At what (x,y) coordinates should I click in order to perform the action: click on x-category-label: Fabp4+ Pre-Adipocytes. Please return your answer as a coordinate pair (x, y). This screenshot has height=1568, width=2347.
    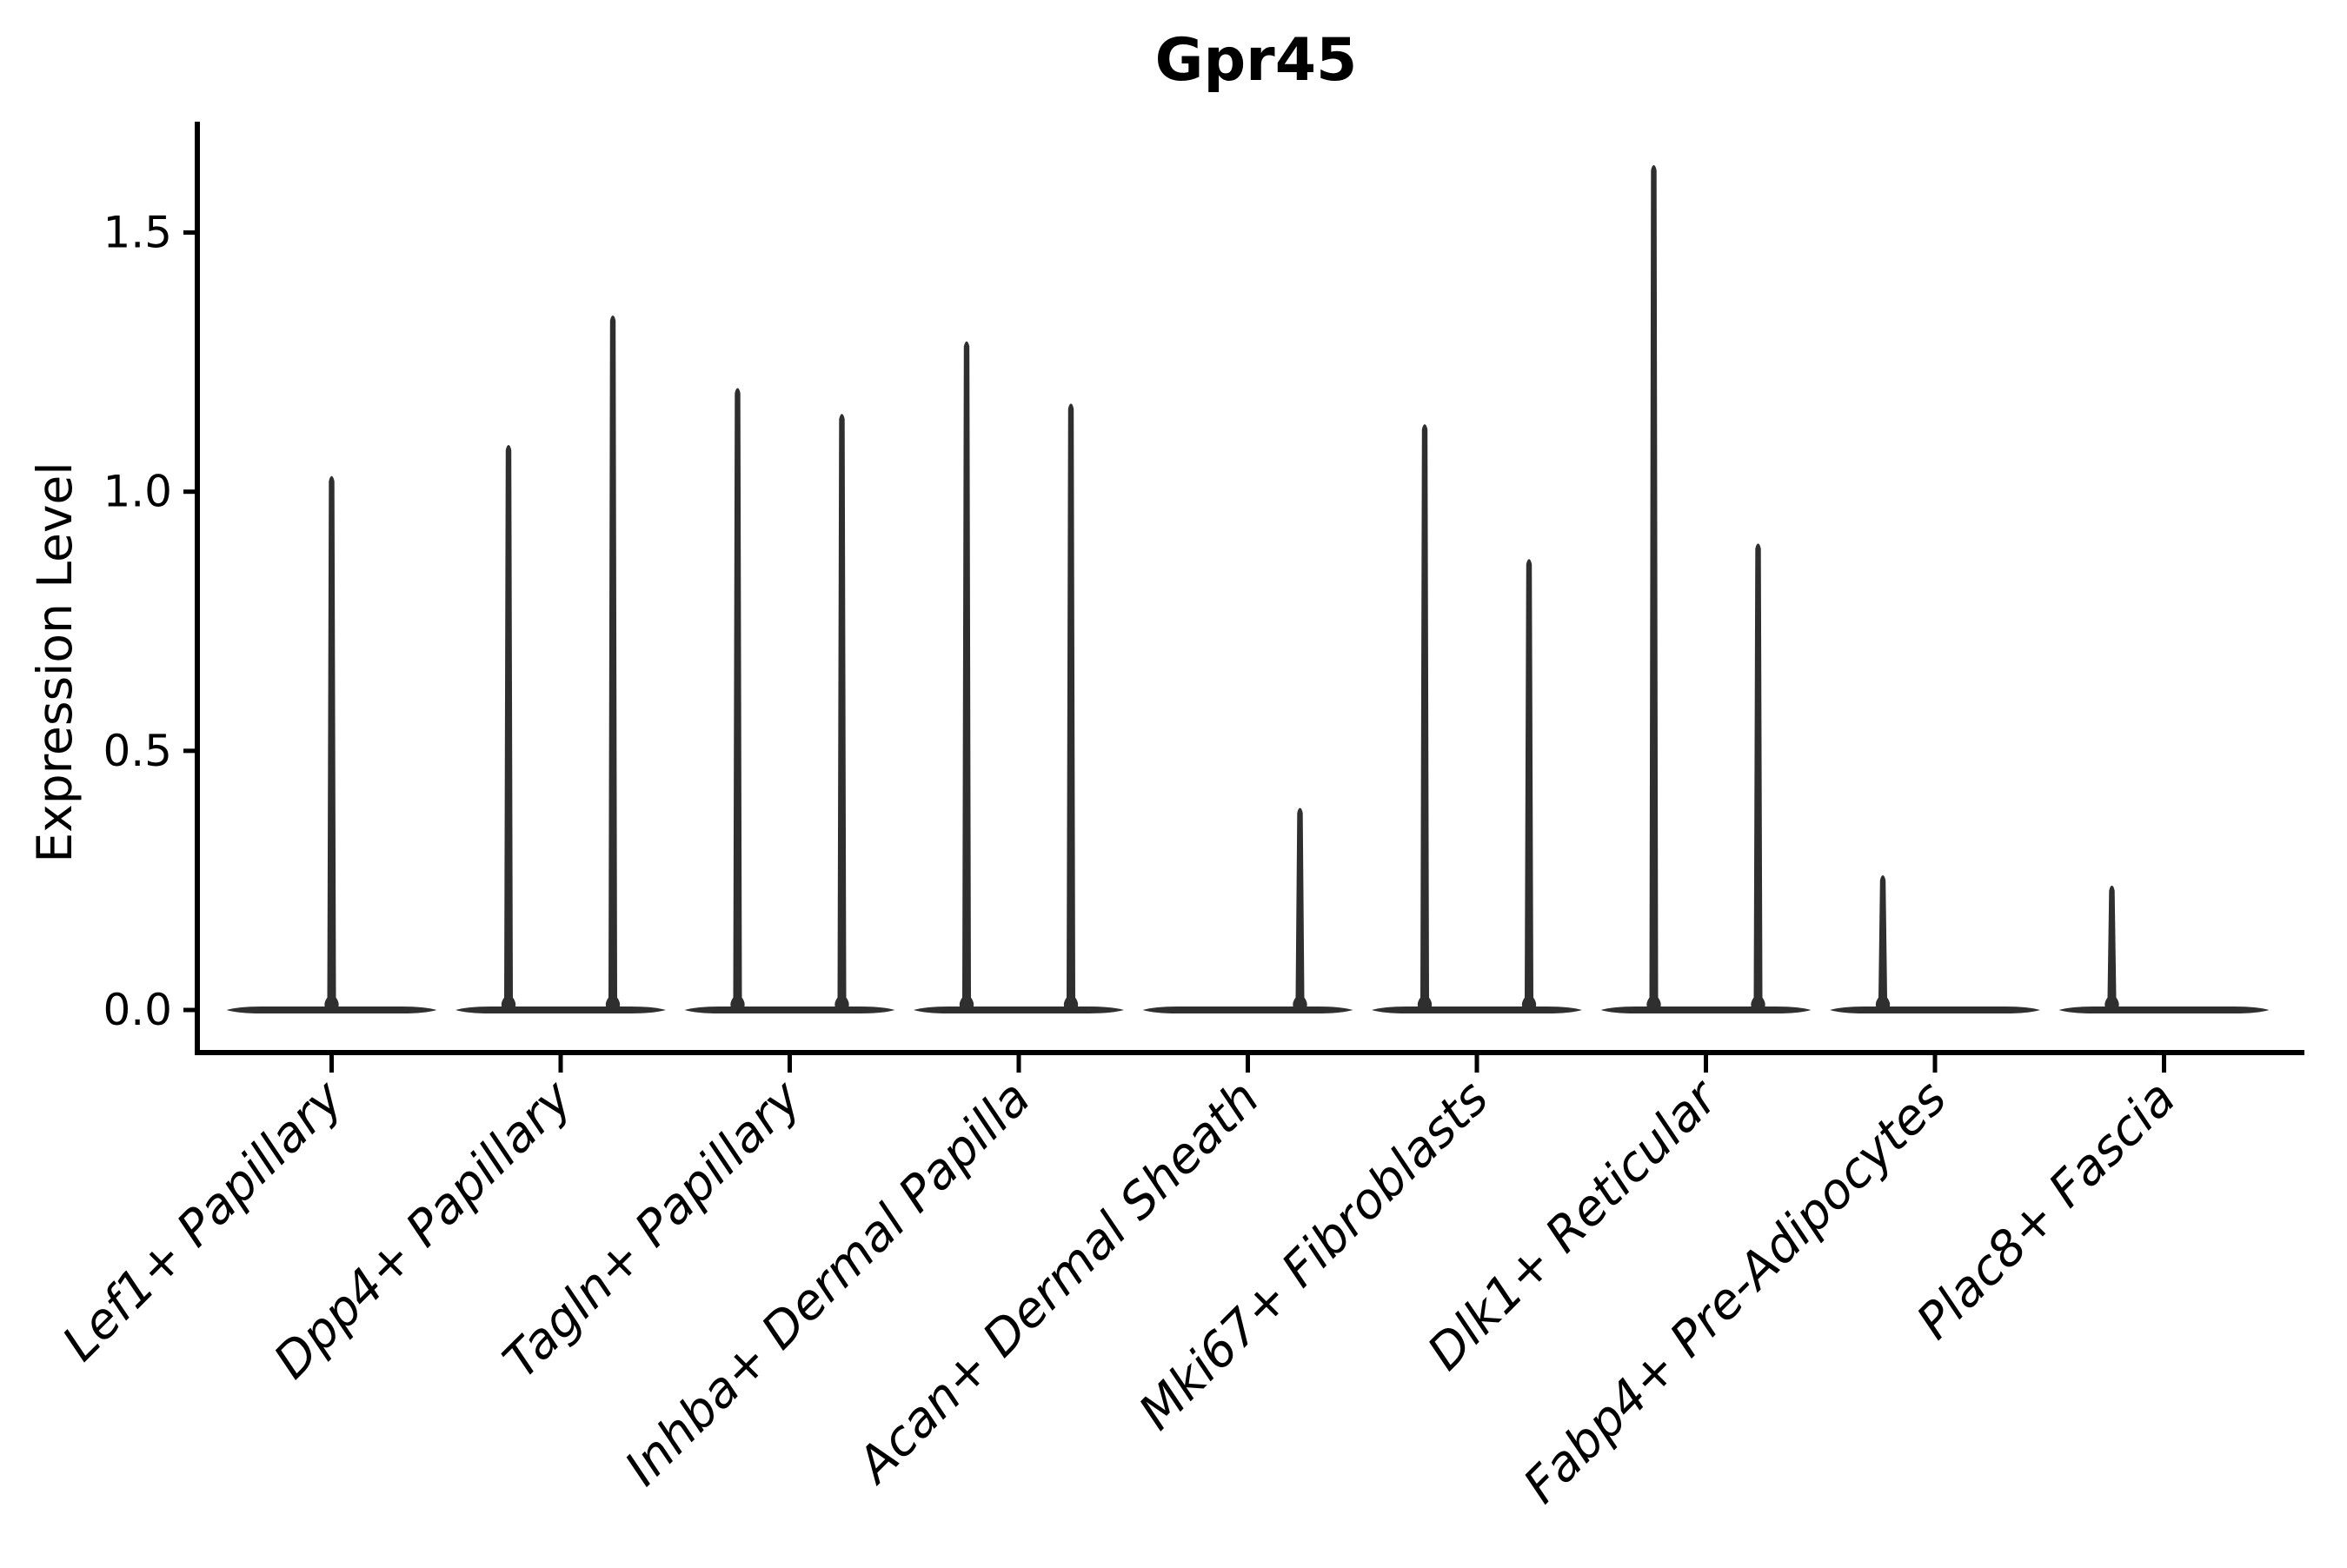
    Looking at the image, I should click on (1735, 1292).